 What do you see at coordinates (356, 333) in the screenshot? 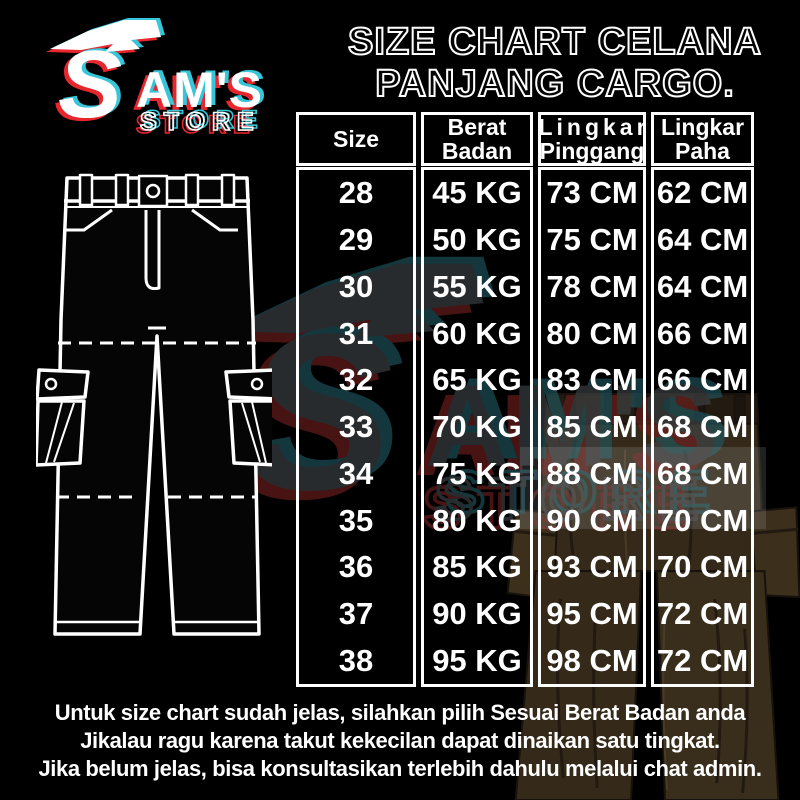
I see `table-cell-size-row-3: 31` at bounding box center [356, 333].